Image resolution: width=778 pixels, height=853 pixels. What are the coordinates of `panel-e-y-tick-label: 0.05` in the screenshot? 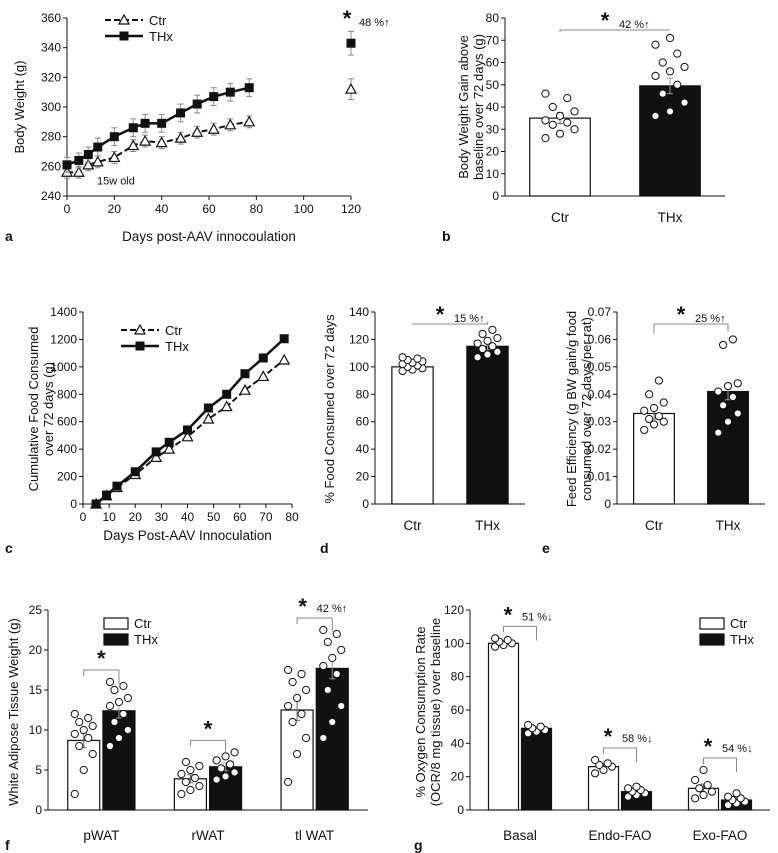 It's located at (600, 367).